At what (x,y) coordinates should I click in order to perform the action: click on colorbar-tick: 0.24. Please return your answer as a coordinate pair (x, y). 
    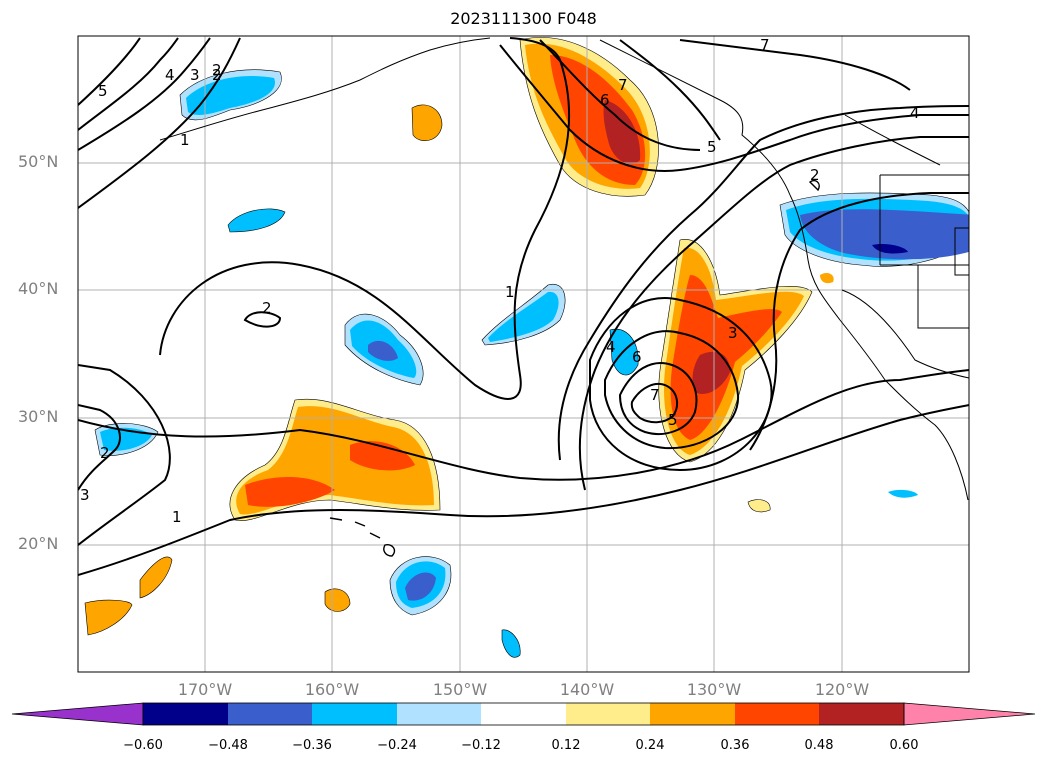
    Looking at the image, I should click on (650, 745).